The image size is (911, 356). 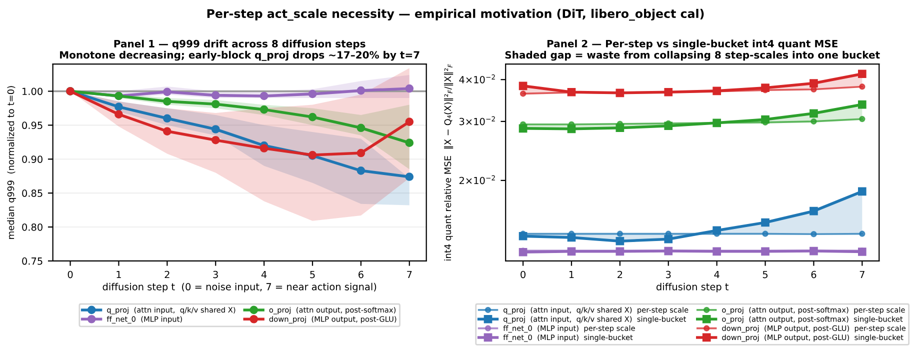 What do you see at coordinates (240, 50) in the screenshot?
I see `chart-title: Panel 1 — q999 drift across 8 diffusion steps Monotone decreasing; early-block q_proj drops ~17–20% by t=7` at bounding box center [240, 50].